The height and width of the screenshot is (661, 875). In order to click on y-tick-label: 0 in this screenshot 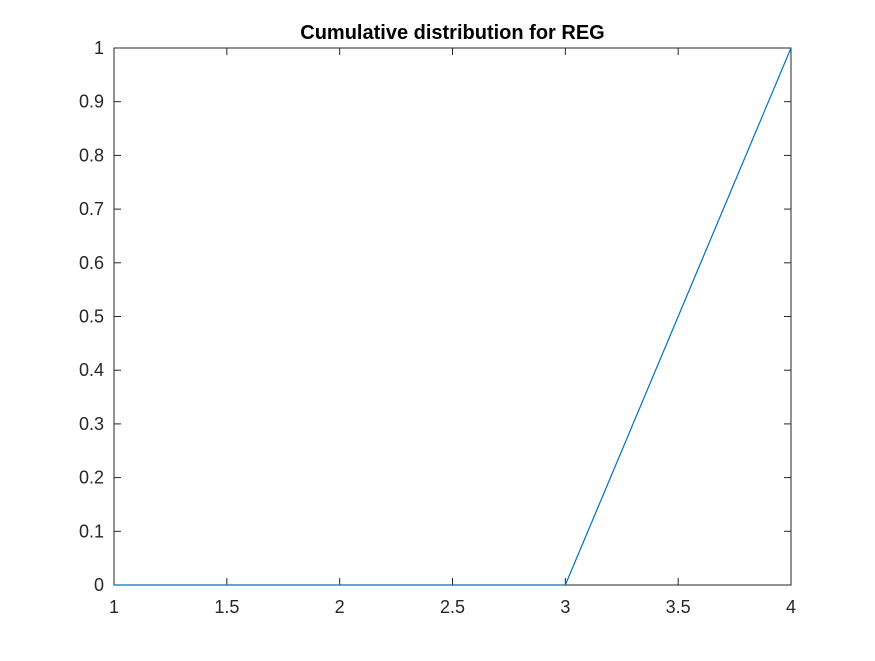, I will do `click(99, 585)`.